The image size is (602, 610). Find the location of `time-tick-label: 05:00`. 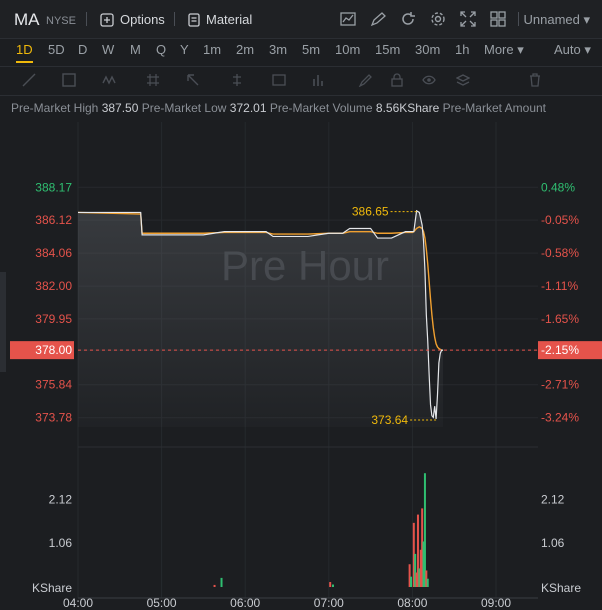

time-tick-label: 05:00 is located at coordinates (162, 603).